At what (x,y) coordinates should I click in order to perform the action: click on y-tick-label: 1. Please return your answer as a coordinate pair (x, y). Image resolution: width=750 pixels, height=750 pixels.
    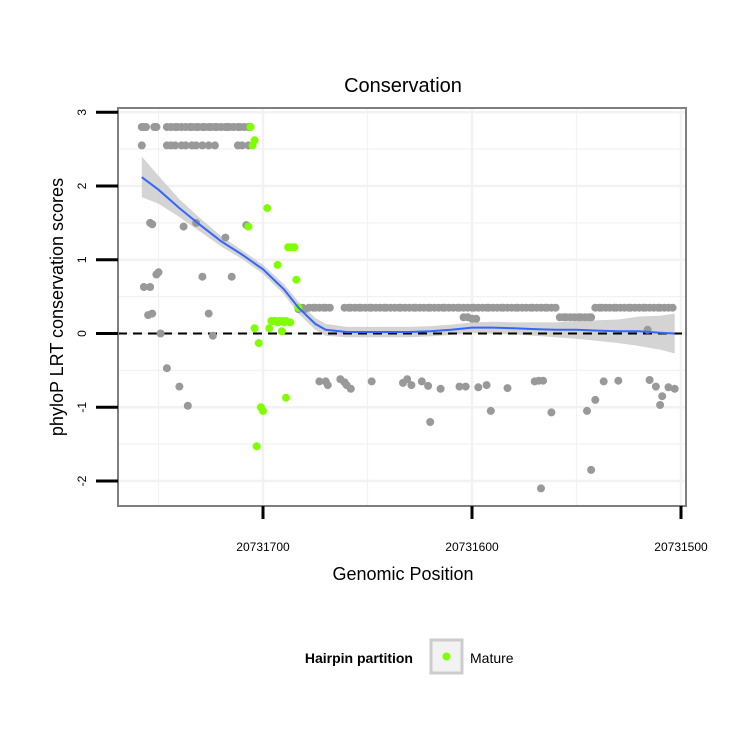
    Looking at the image, I should click on (82, 259).